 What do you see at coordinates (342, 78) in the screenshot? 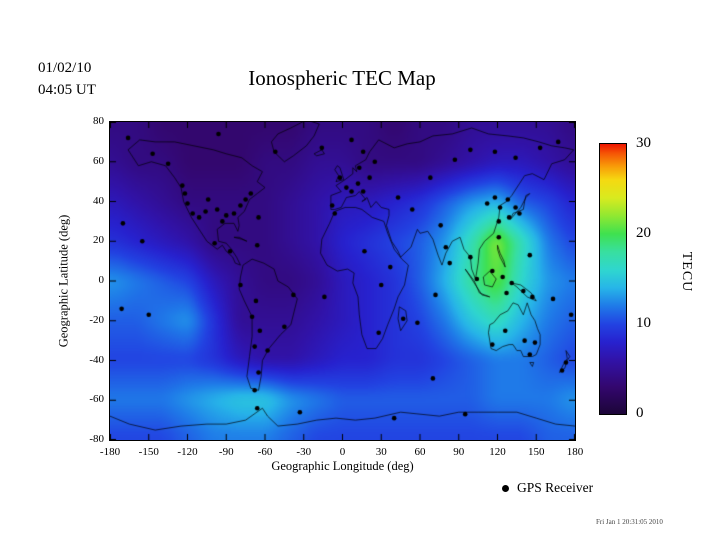
I see `page-title: Ionospheric TEC Map` at bounding box center [342, 78].